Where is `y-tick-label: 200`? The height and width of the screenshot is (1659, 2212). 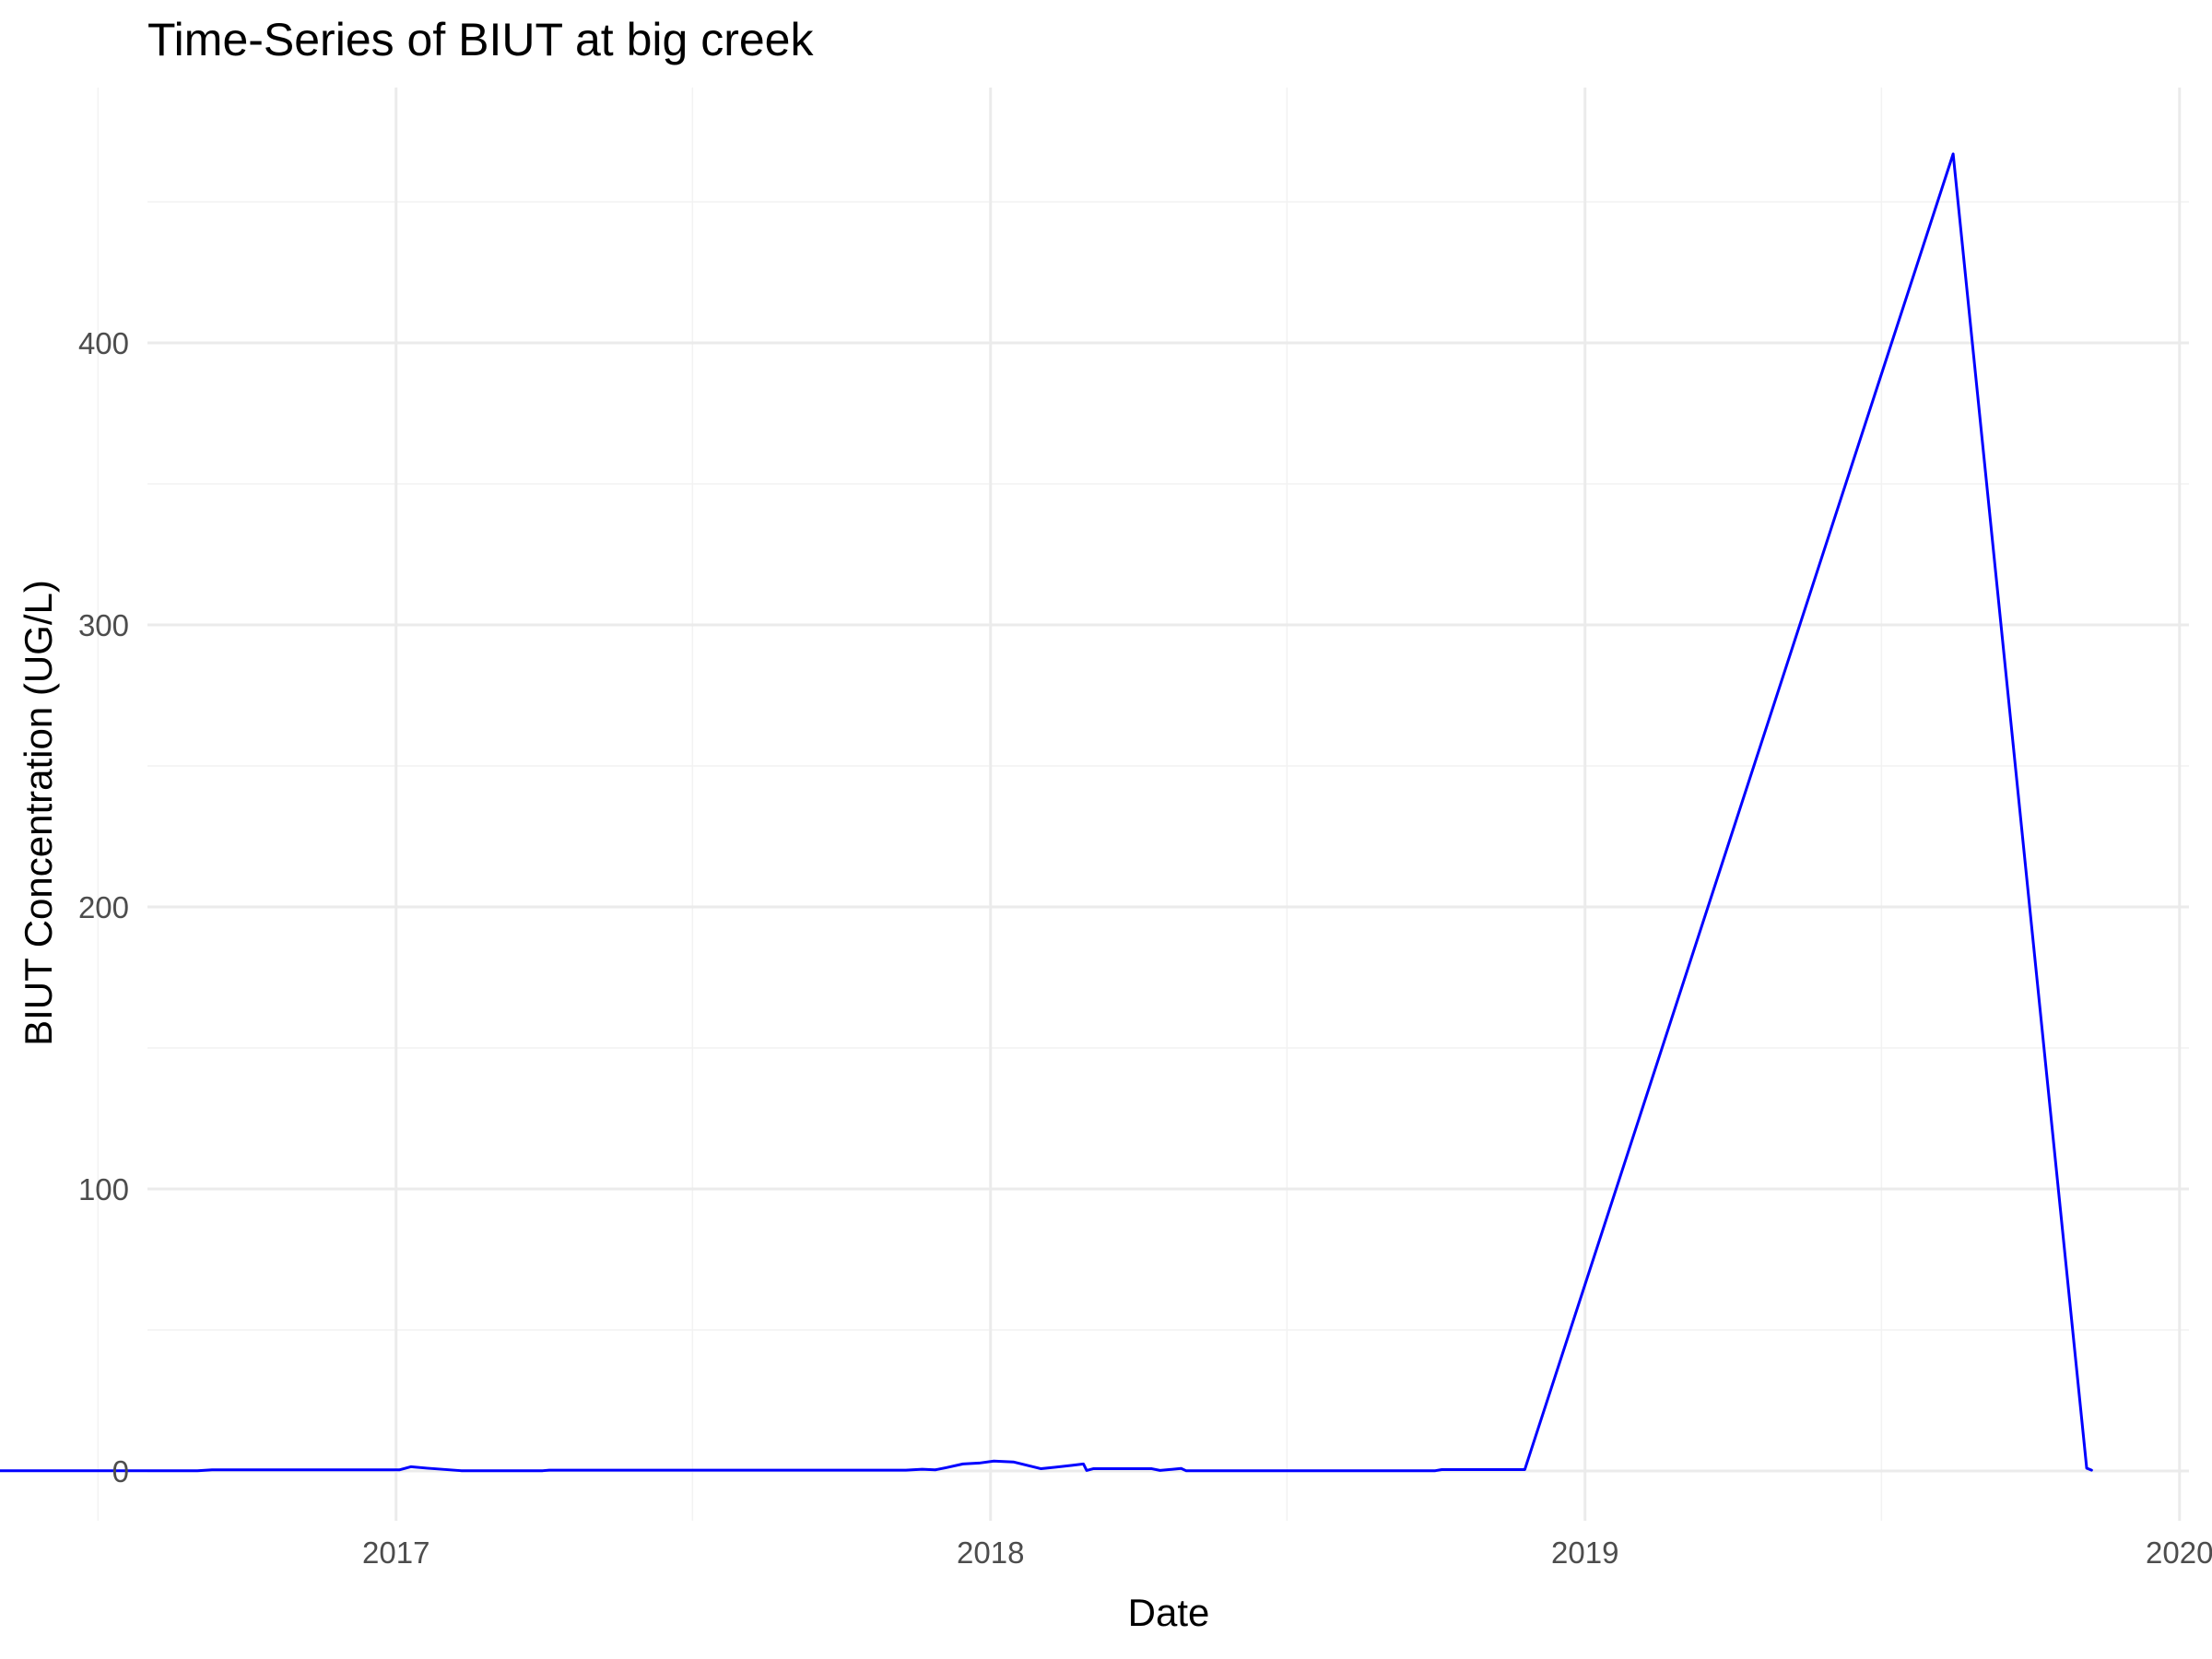 y-tick-label: 200 is located at coordinates (103, 907).